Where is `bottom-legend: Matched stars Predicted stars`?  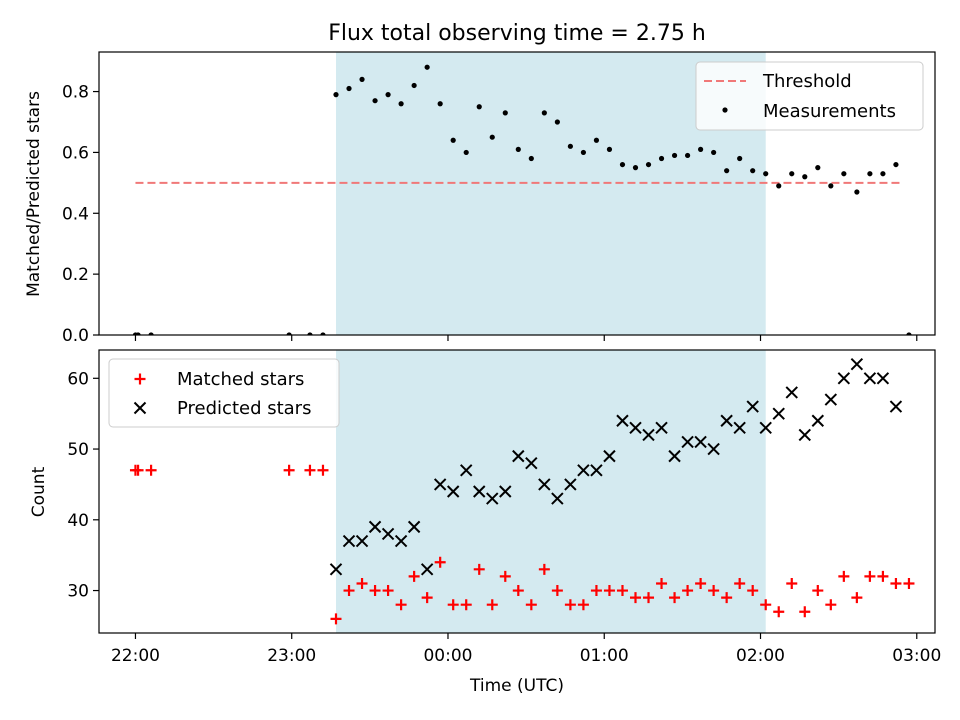
bottom-legend: Matched stars Predicted stars is located at coordinates (224, 393).